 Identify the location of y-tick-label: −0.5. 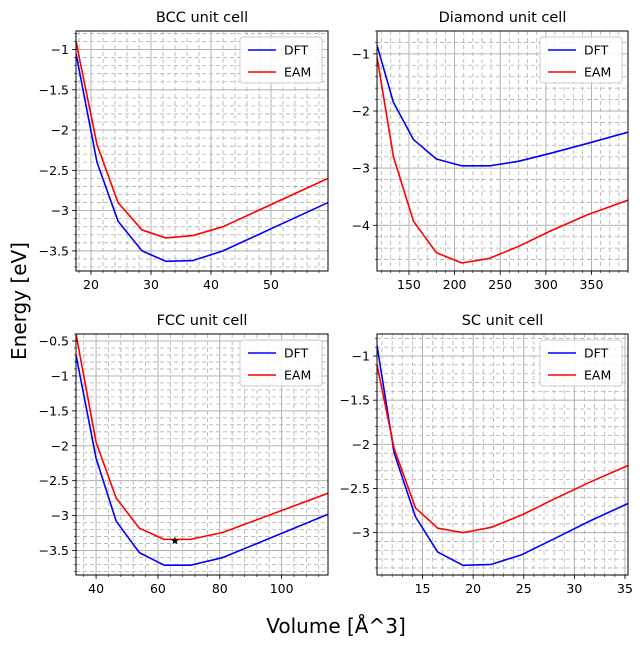
(54, 340).